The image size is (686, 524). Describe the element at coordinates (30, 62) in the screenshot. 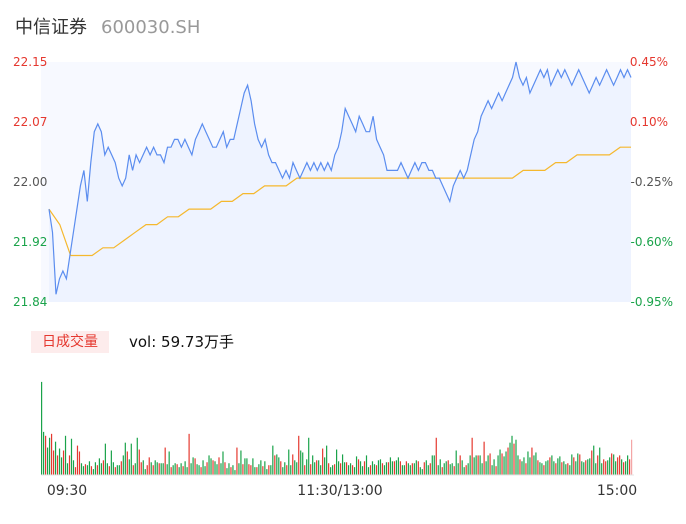

I see `price-tick-1: 22.15` at that location.